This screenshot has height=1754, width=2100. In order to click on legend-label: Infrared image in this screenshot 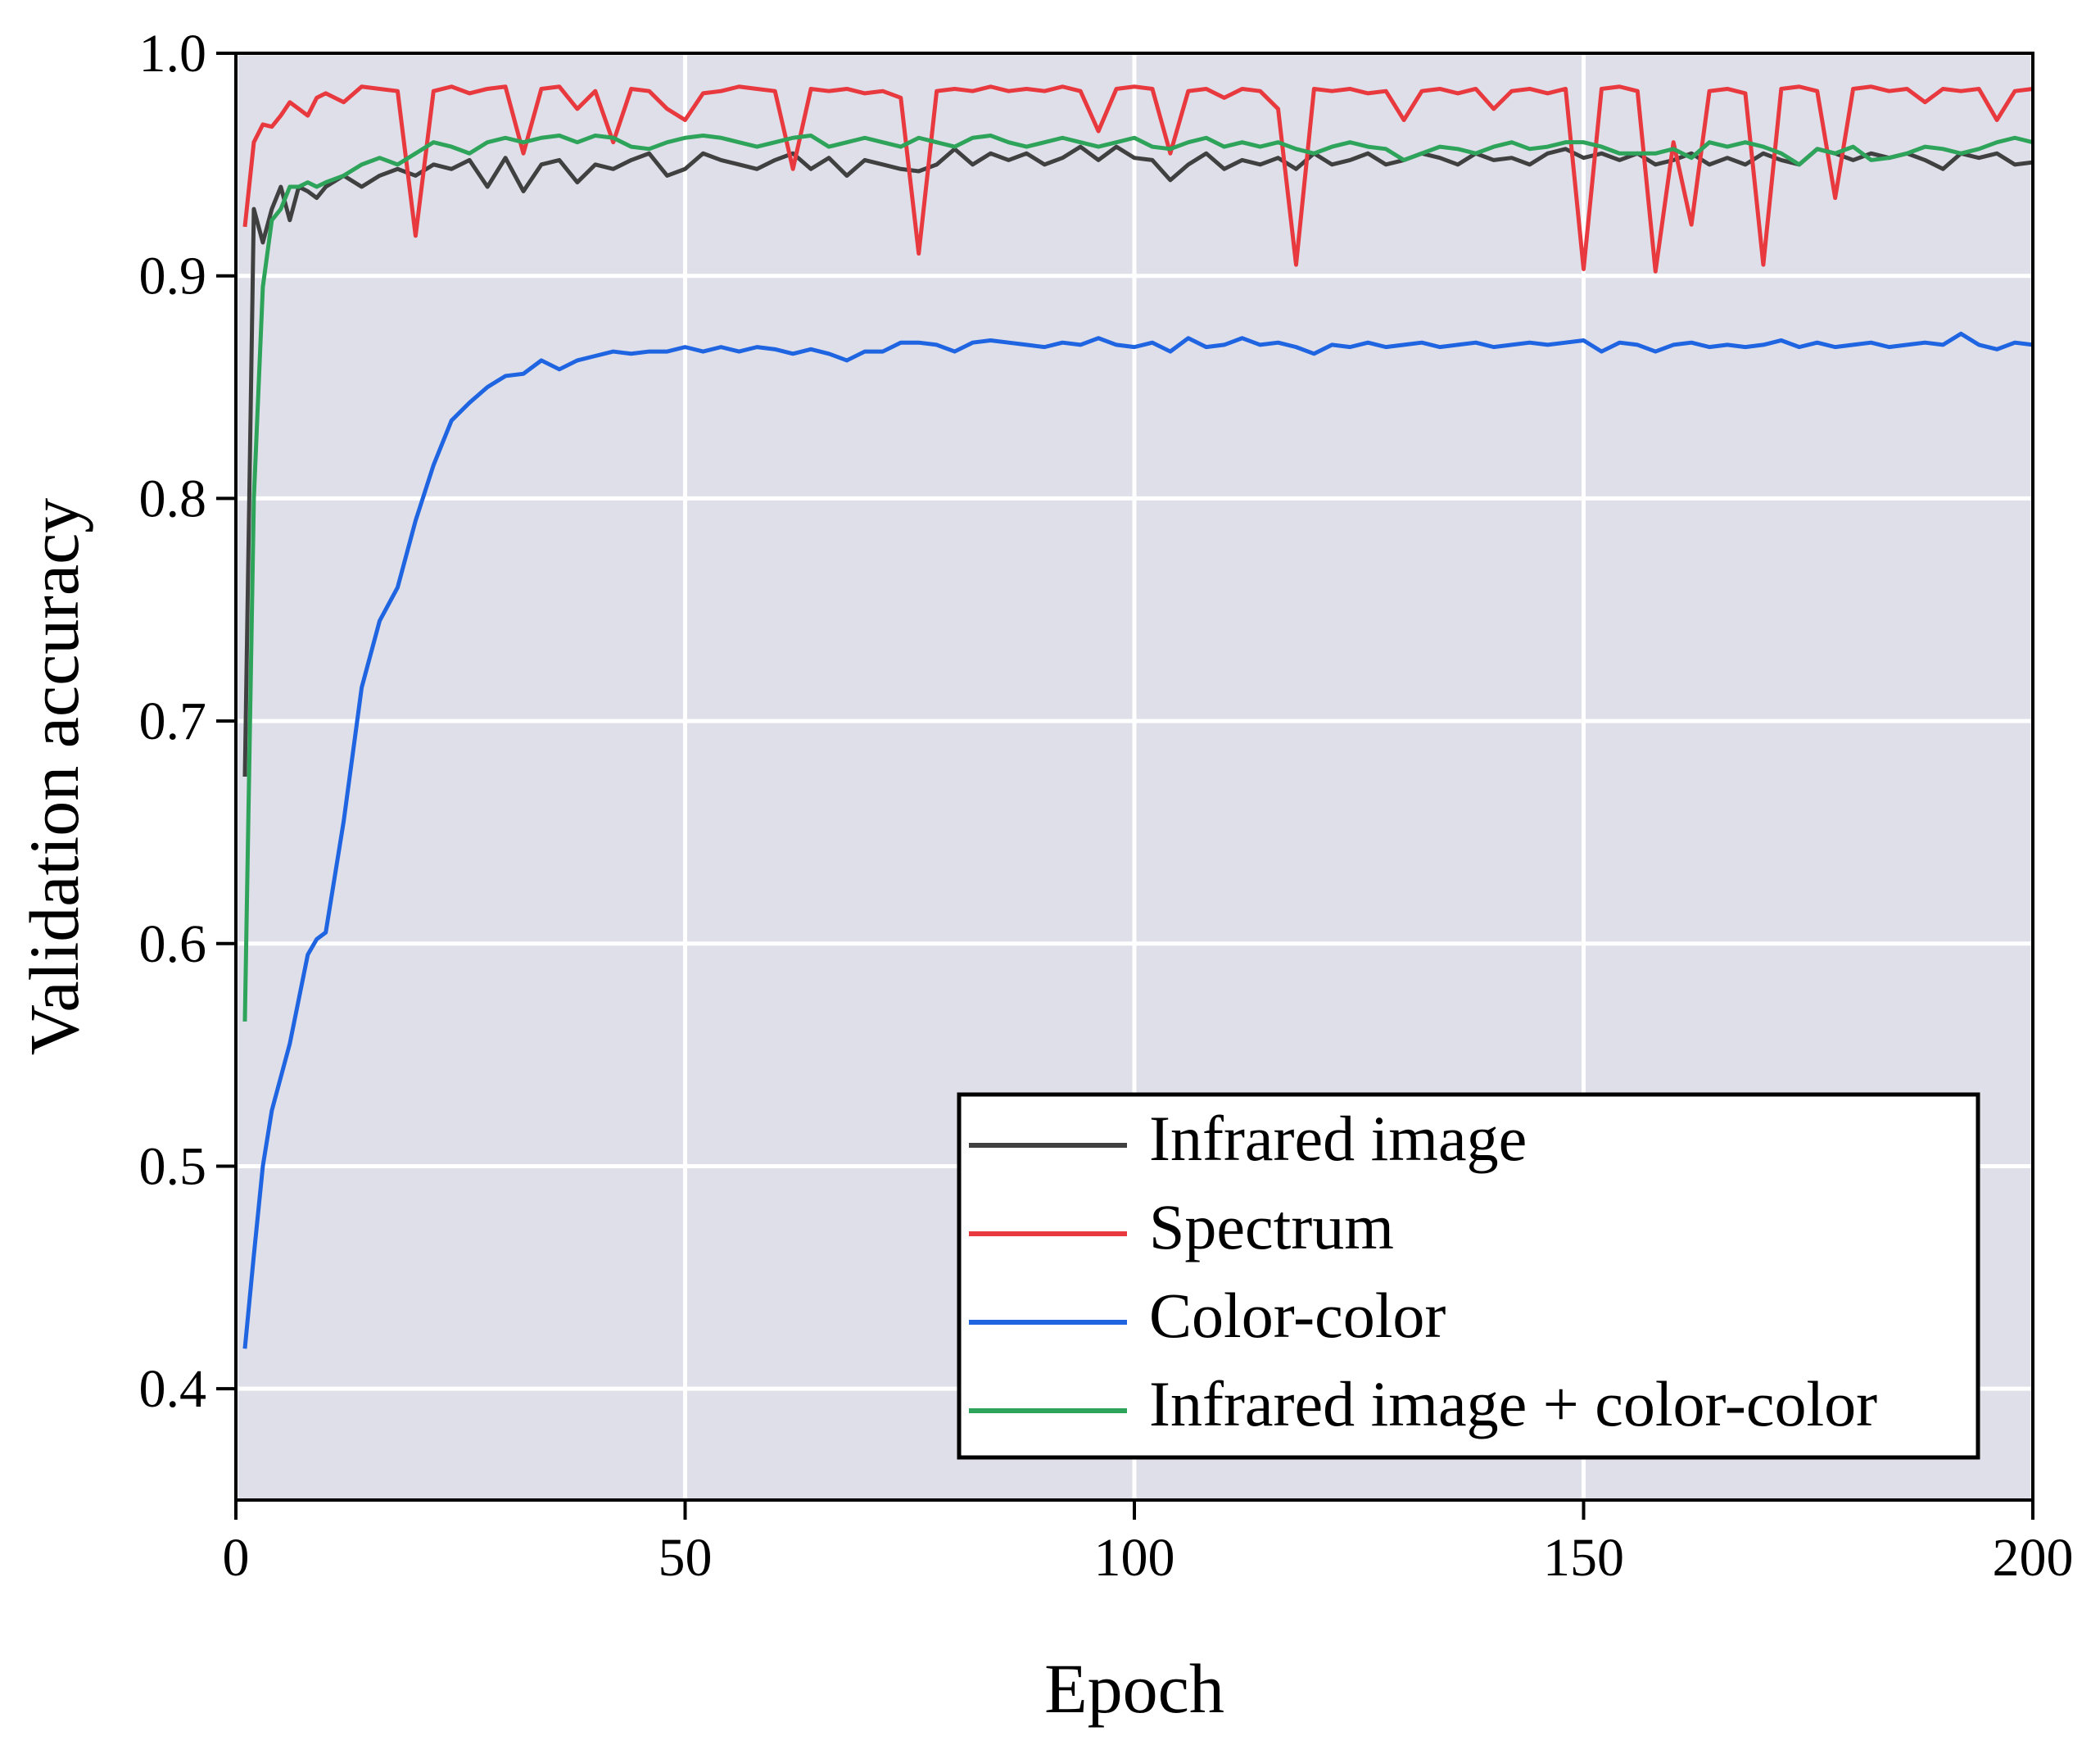, I will do `click(1338, 1138)`.